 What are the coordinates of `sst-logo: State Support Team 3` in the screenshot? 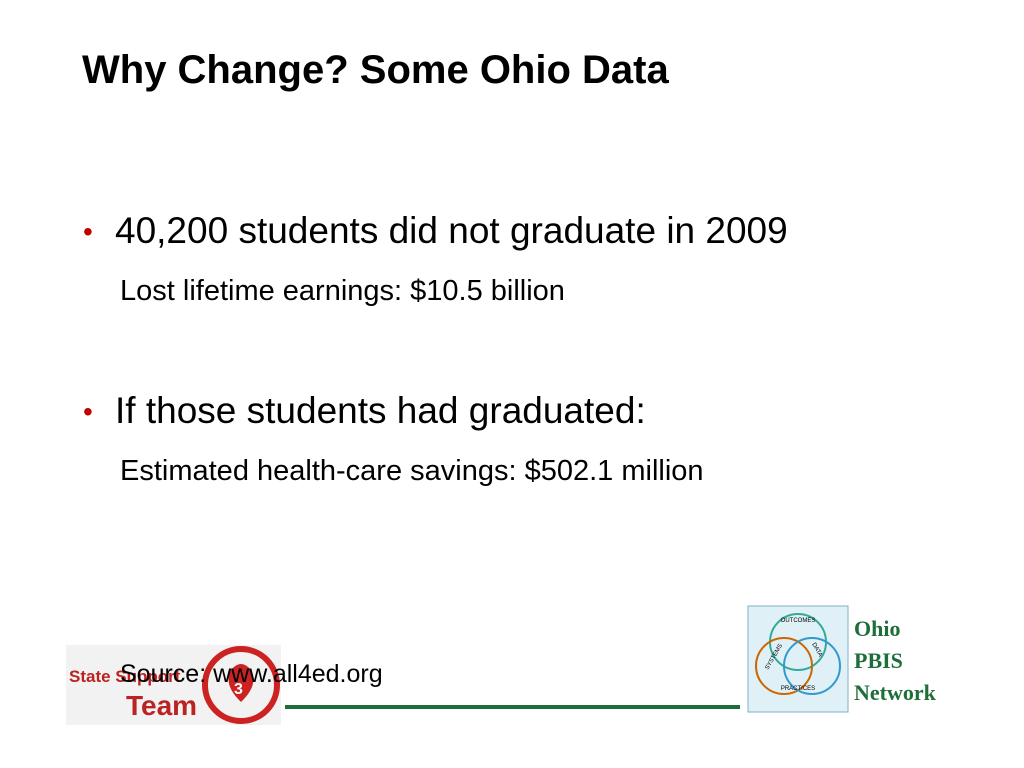 It's located at (173, 685).